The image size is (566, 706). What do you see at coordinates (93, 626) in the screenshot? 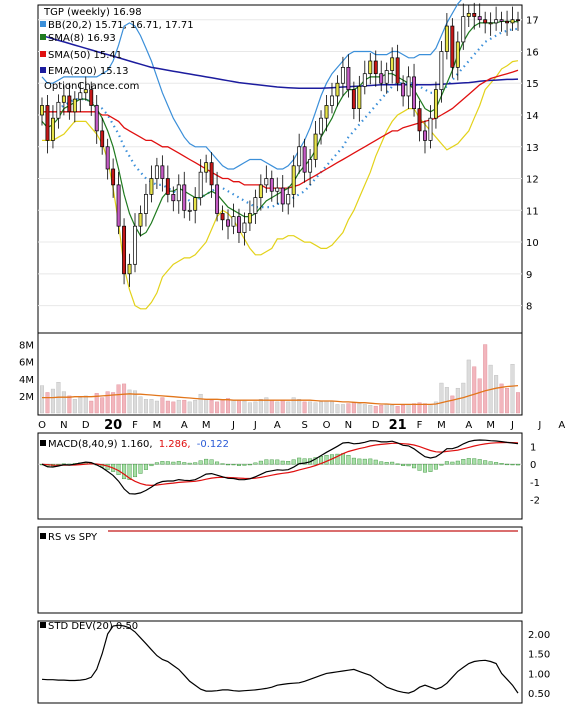
I see `std-label: STD DEV(20) 0.50` at bounding box center [93, 626].